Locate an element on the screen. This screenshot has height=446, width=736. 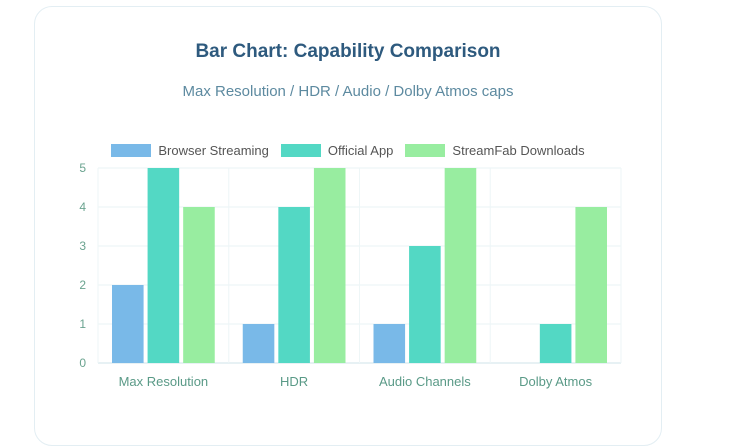
legend-item-browser-streaming: Browser Streaming is located at coordinates (190, 150).